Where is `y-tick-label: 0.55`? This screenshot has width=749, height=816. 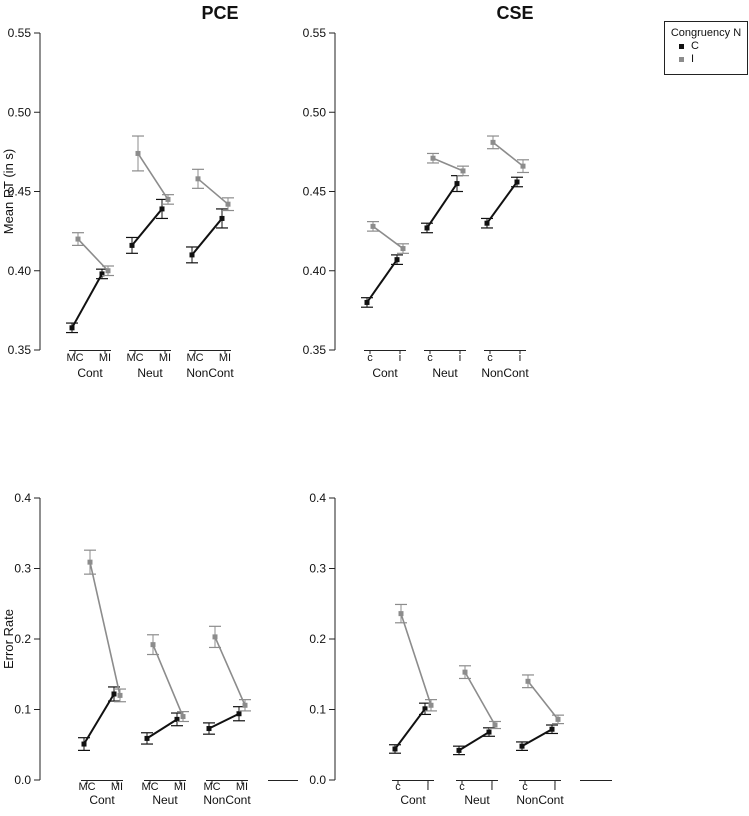
y-tick-label: 0.55 is located at coordinates (315, 33).